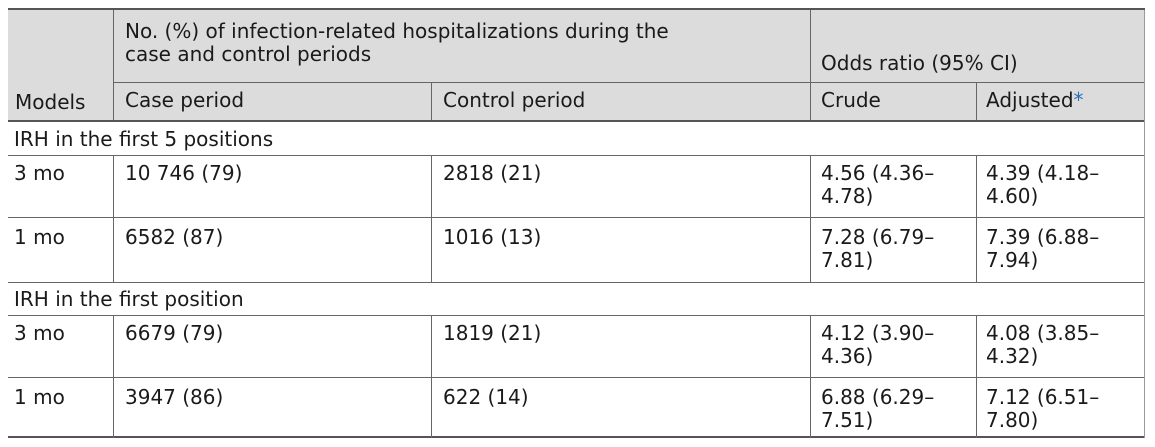 The height and width of the screenshot is (447, 1155). What do you see at coordinates (174, 237) in the screenshot?
I see `case-value: 6582 (87)` at bounding box center [174, 237].